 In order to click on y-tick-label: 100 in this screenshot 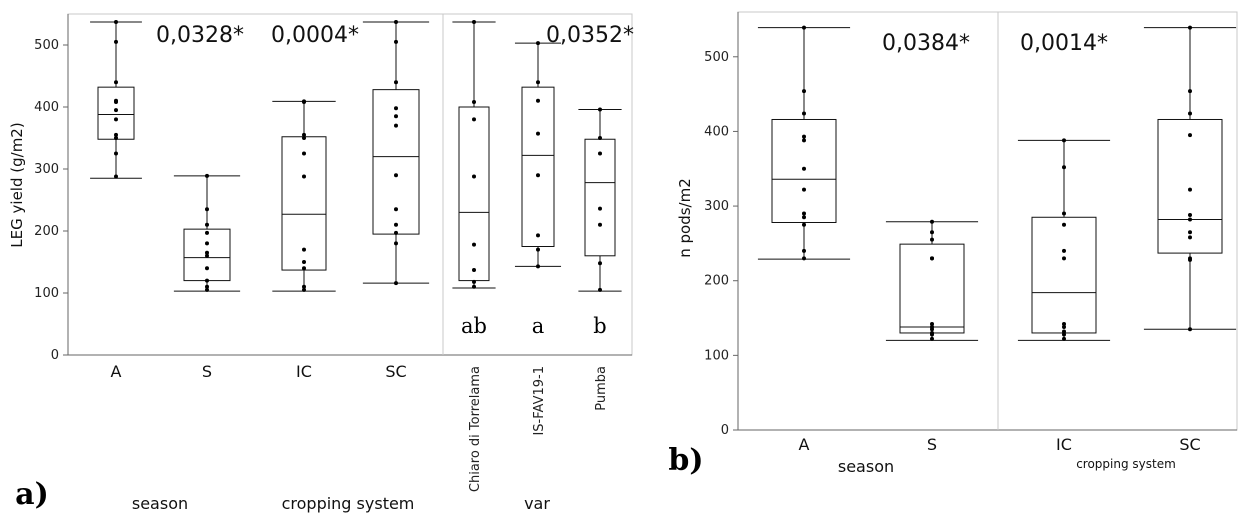, I will do `click(716, 355)`.